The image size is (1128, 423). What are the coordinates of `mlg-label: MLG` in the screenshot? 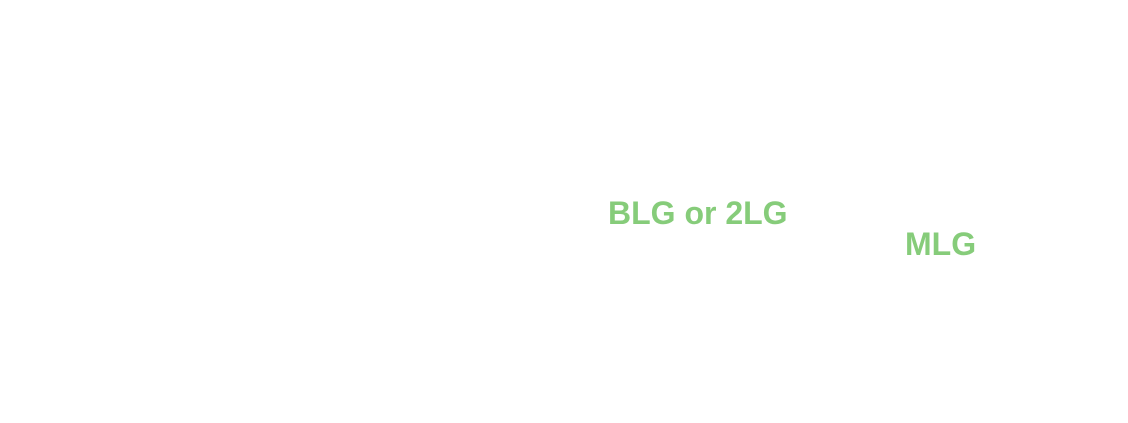 It's located at (941, 244).